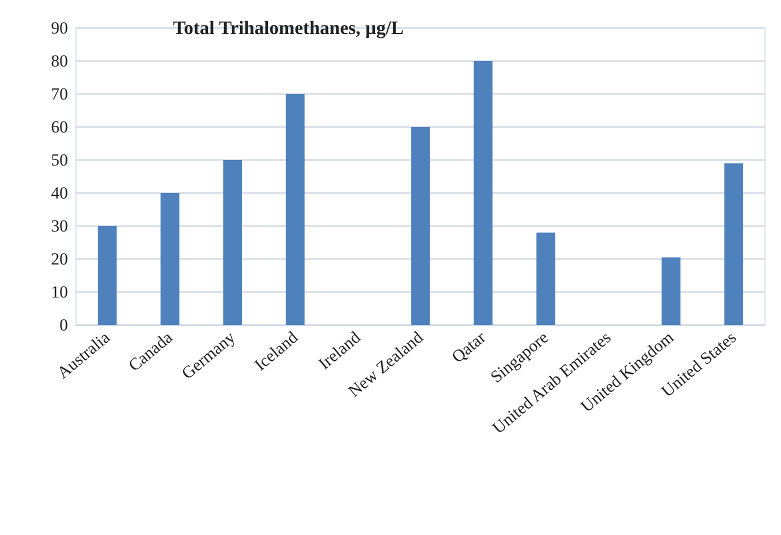 The width and height of the screenshot is (781, 535). What do you see at coordinates (59, 127) in the screenshot?
I see `y-tick-label: 60` at bounding box center [59, 127].